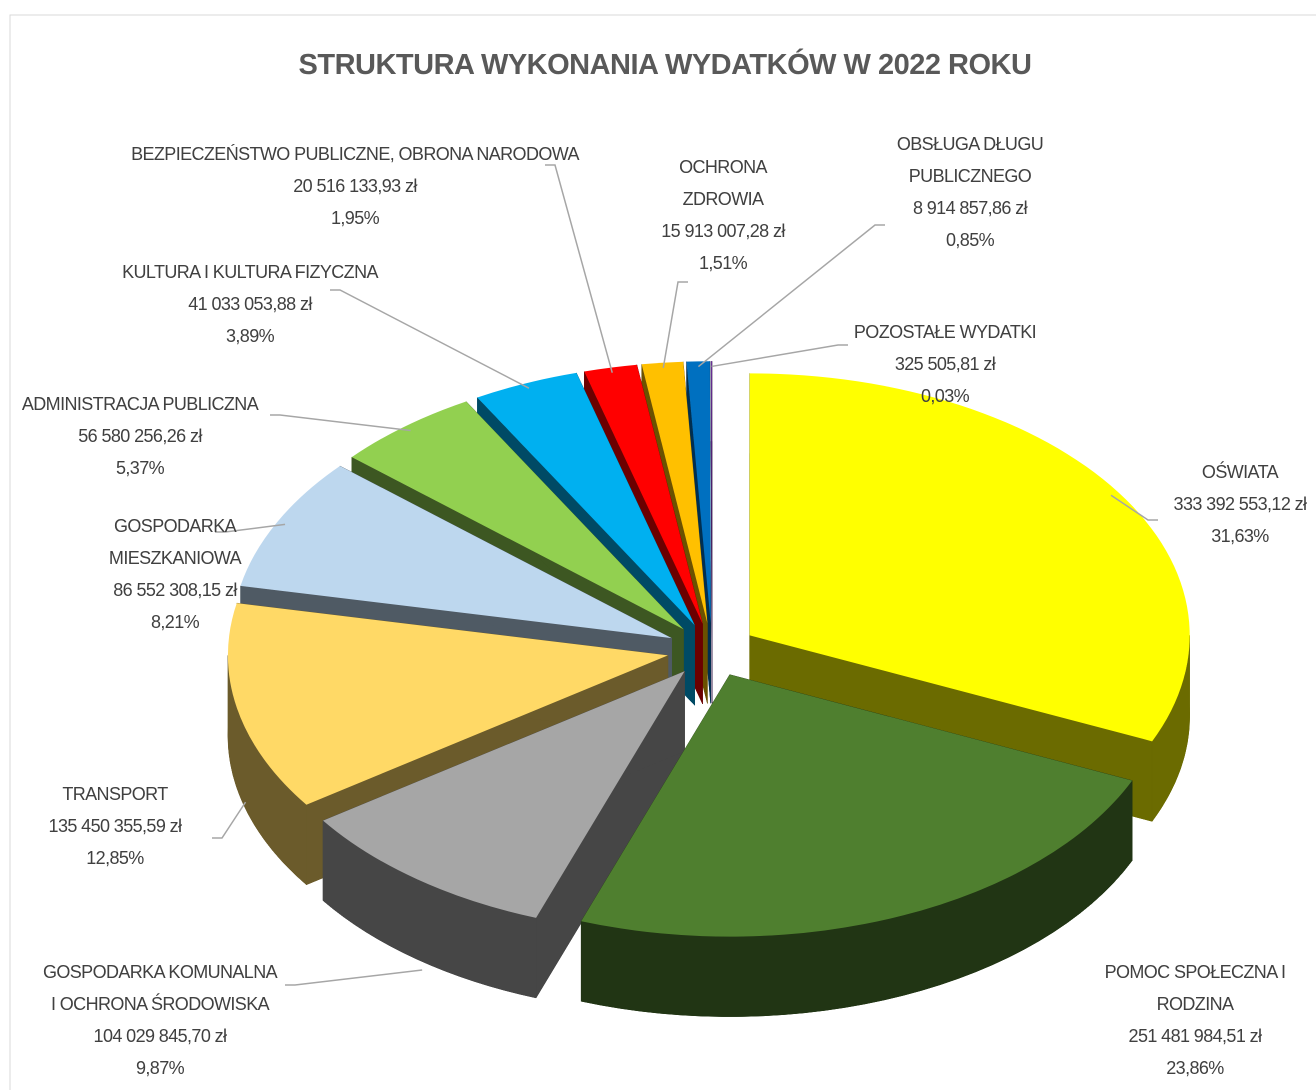  I want to click on percent-label: 3,89%, so click(250, 336).